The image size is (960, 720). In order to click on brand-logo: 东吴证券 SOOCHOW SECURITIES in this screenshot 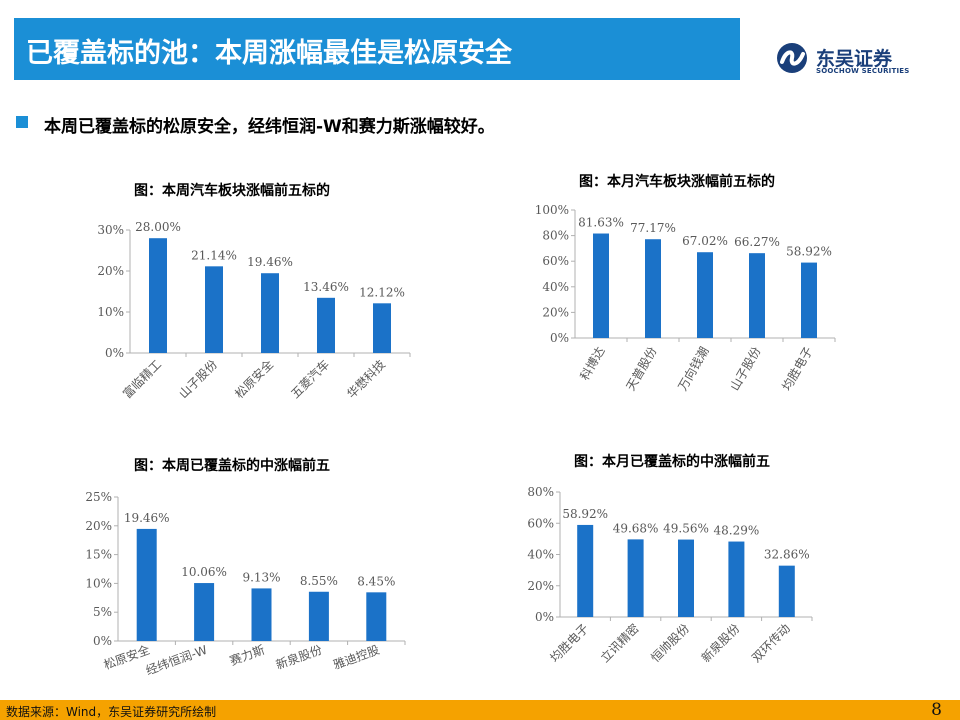, I will do `click(856, 60)`.